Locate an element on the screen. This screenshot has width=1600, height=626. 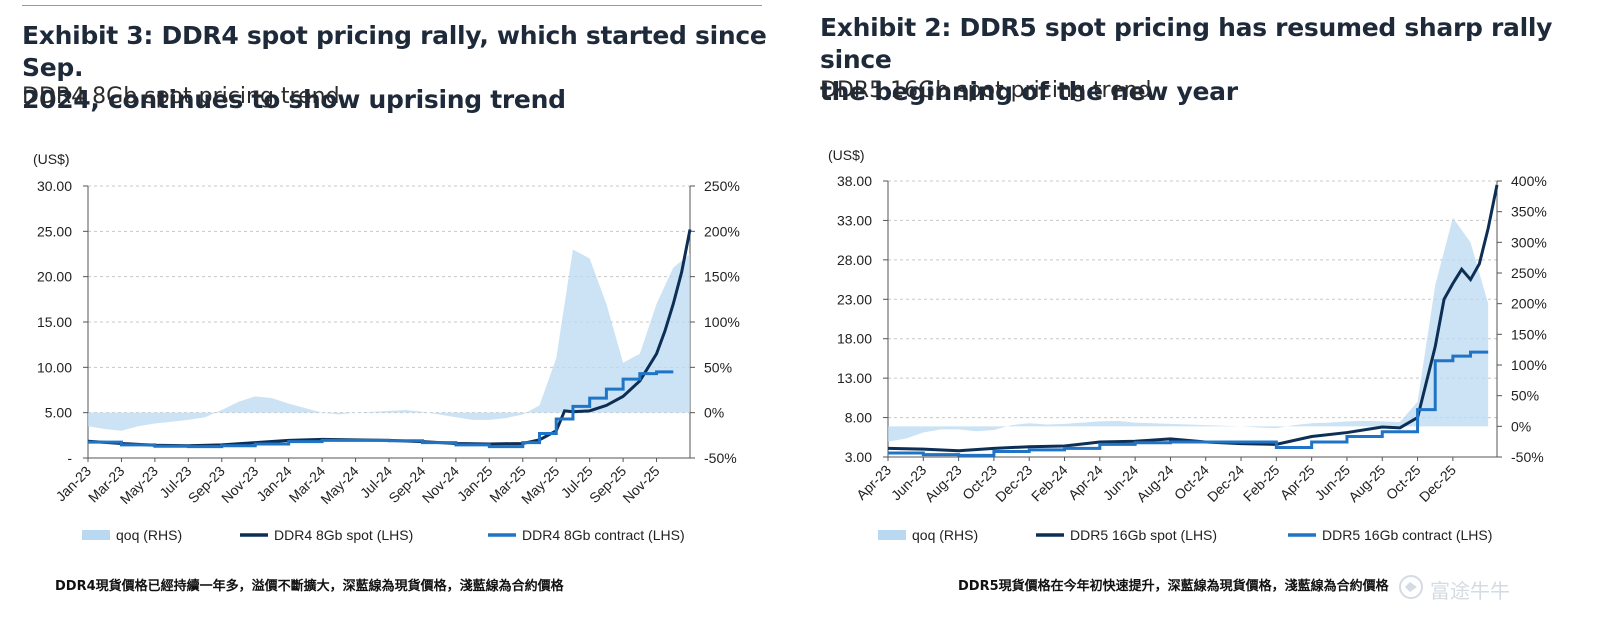
left-tick-label: - is located at coordinates (69, 458).